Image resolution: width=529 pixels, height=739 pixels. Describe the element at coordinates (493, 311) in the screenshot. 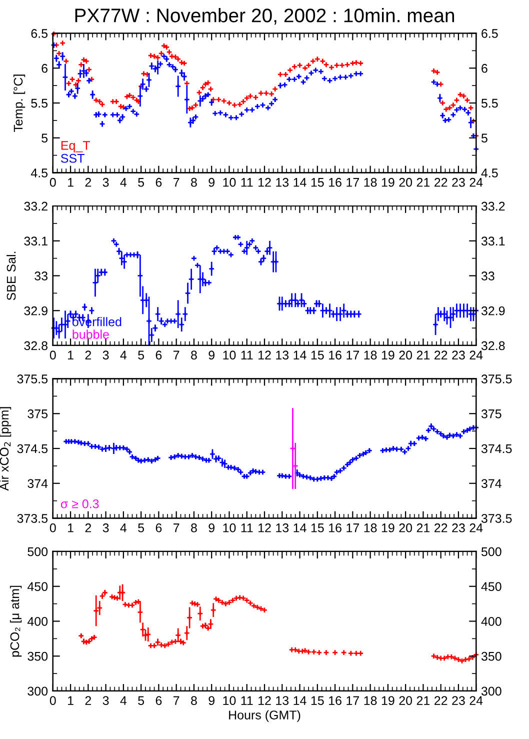

I see `y2-tick-label: 32.9` at that location.